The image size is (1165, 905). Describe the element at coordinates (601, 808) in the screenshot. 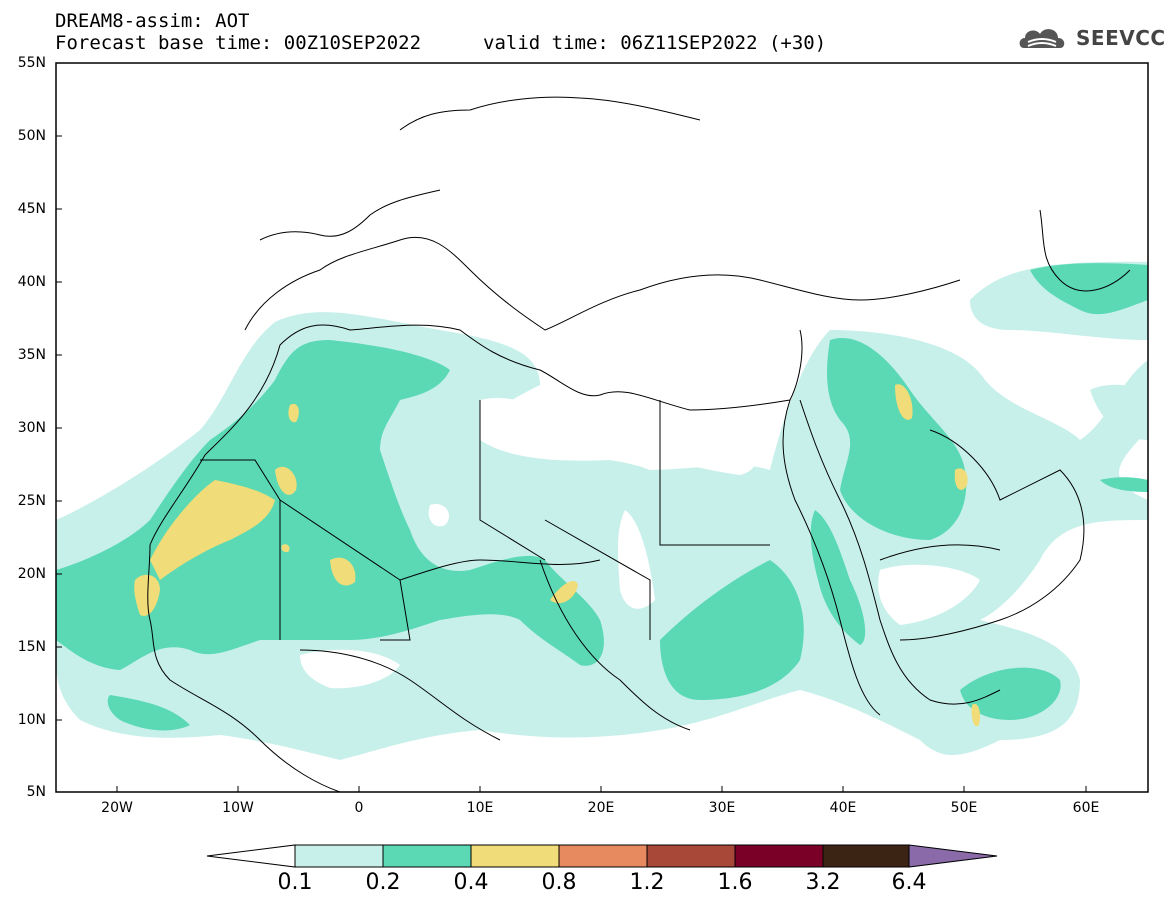

I see `lon-label: 20E` at that location.